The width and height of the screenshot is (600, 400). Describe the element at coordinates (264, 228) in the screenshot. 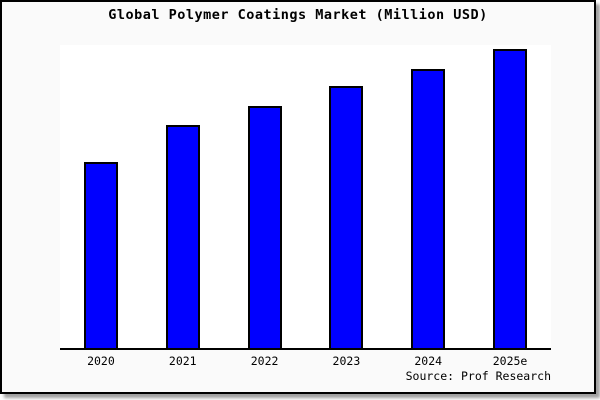

I see `bar-2022` at that location.